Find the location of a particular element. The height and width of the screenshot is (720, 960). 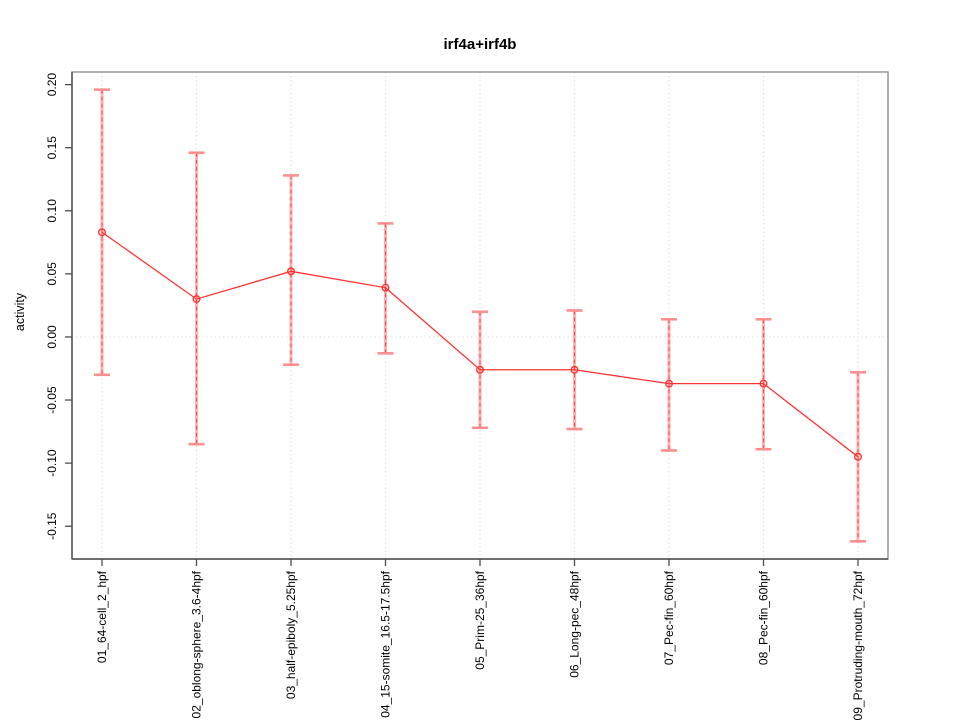

y-tick-label: -0.05 is located at coordinates (52, 400).